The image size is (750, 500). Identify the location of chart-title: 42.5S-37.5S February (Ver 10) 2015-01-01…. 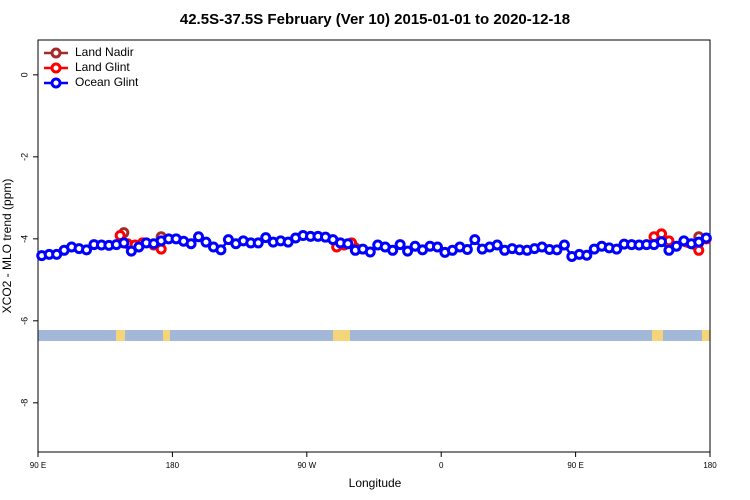
(375, 19).